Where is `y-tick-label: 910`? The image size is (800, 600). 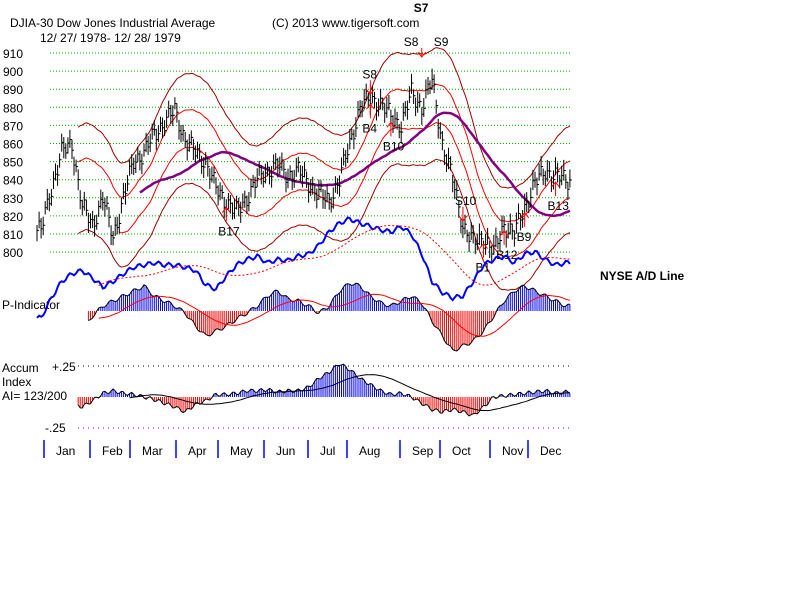 y-tick-label: 910 is located at coordinates (13, 54).